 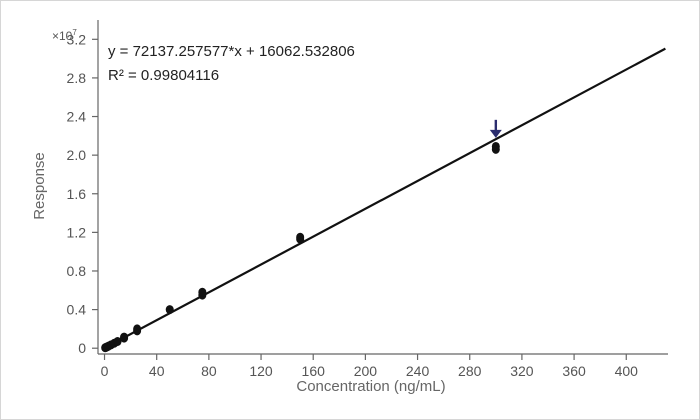 What do you see at coordinates (627, 371) in the screenshot?
I see `x-tick-label: 400` at bounding box center [627, 371].